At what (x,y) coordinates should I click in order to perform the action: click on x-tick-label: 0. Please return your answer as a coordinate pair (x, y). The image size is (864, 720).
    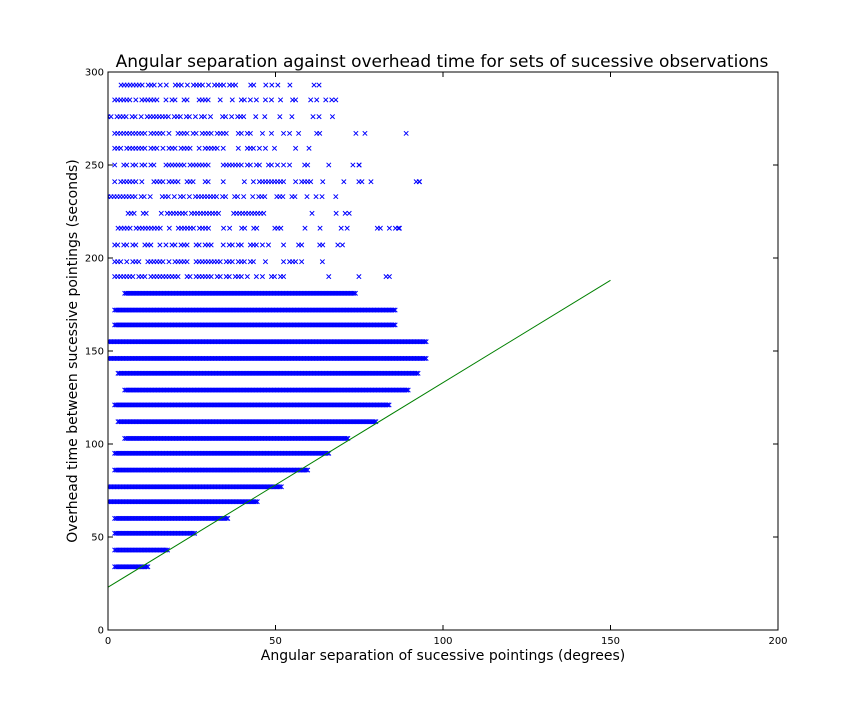
    Looking at the image, I should click on (108, 641).